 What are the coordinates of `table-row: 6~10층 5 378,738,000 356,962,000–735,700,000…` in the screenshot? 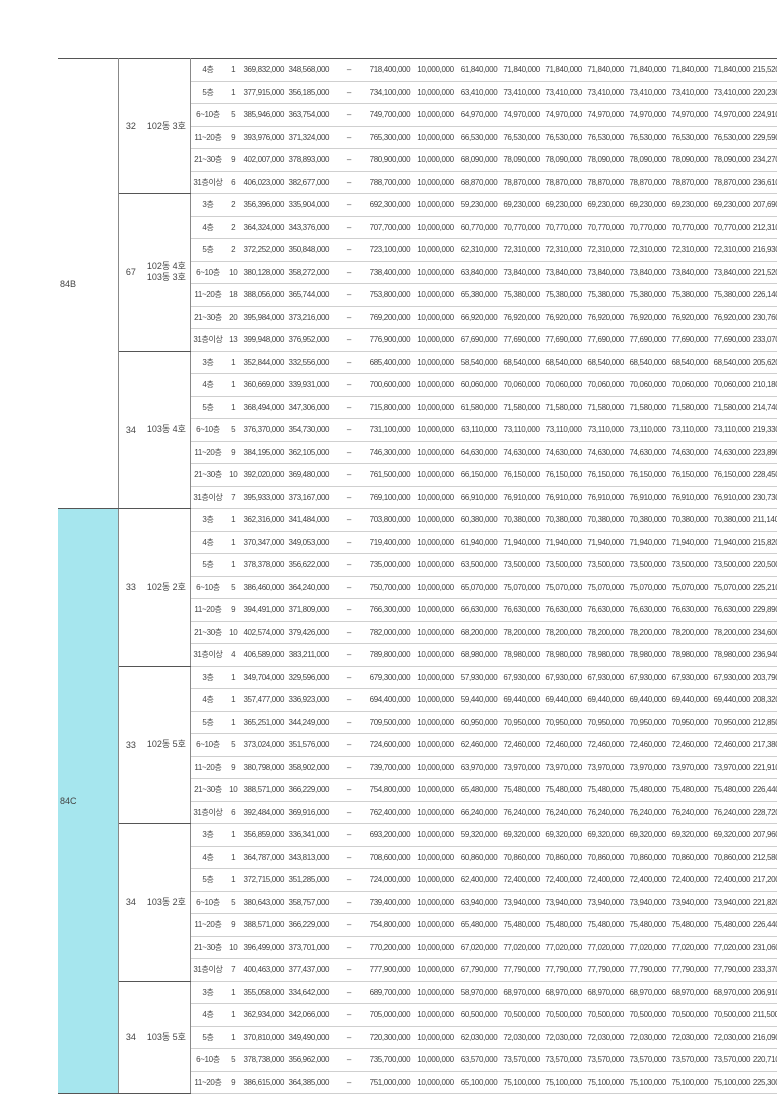 It's located at (417, 1060).